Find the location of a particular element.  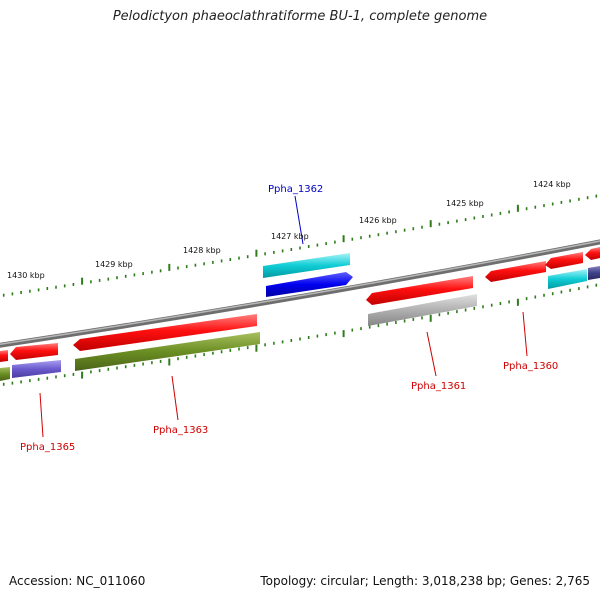

gene-label-ppha-1365: Ppha_1365 is located at coordinates (47, 447).